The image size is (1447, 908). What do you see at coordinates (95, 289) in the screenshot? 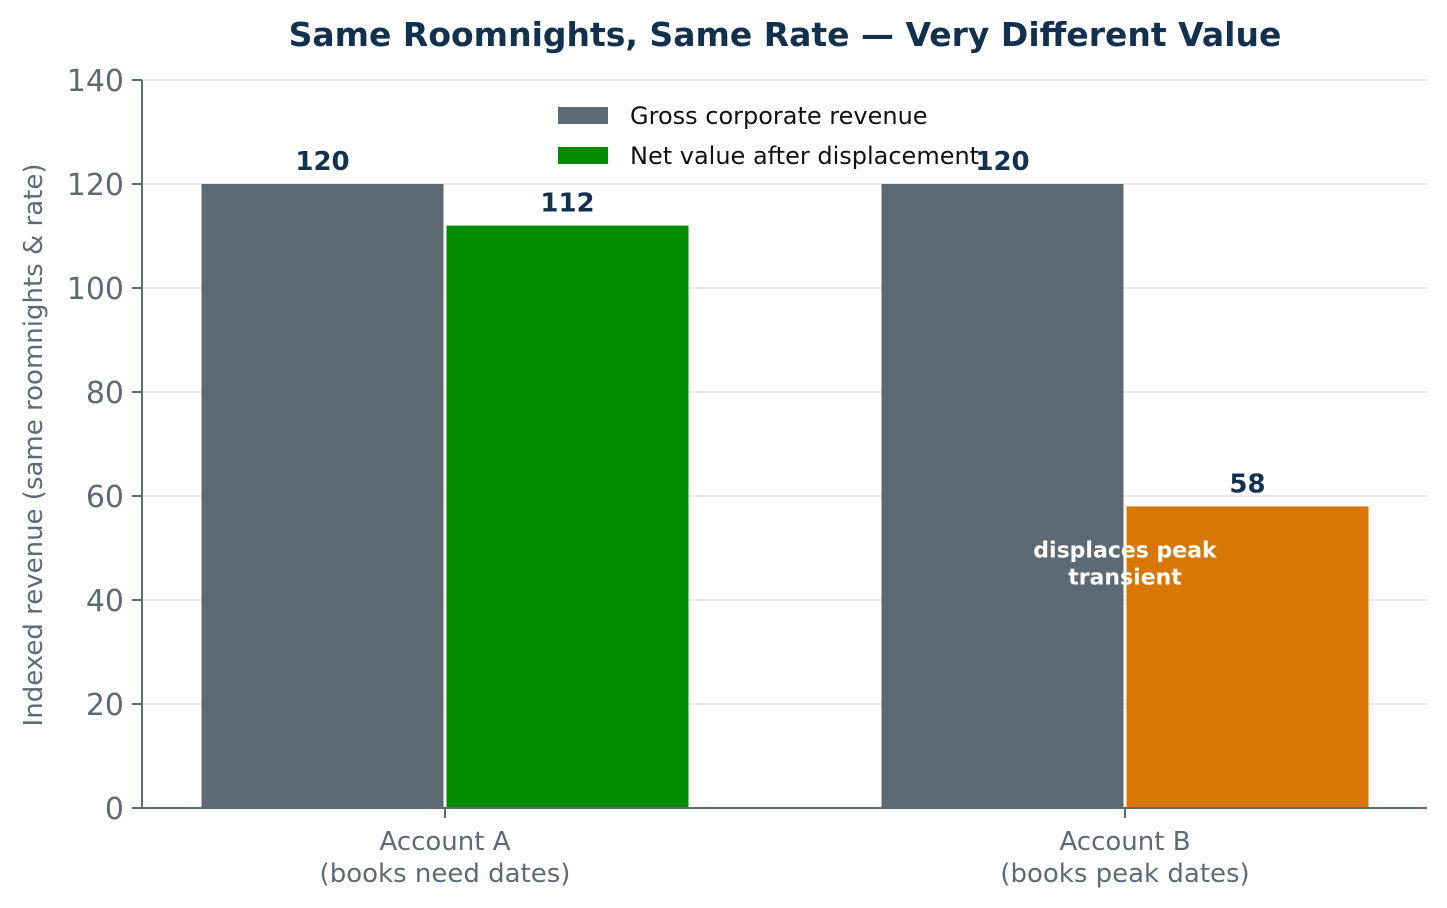
I see `y-tick-label: 100` at bounding box center [95, 289].